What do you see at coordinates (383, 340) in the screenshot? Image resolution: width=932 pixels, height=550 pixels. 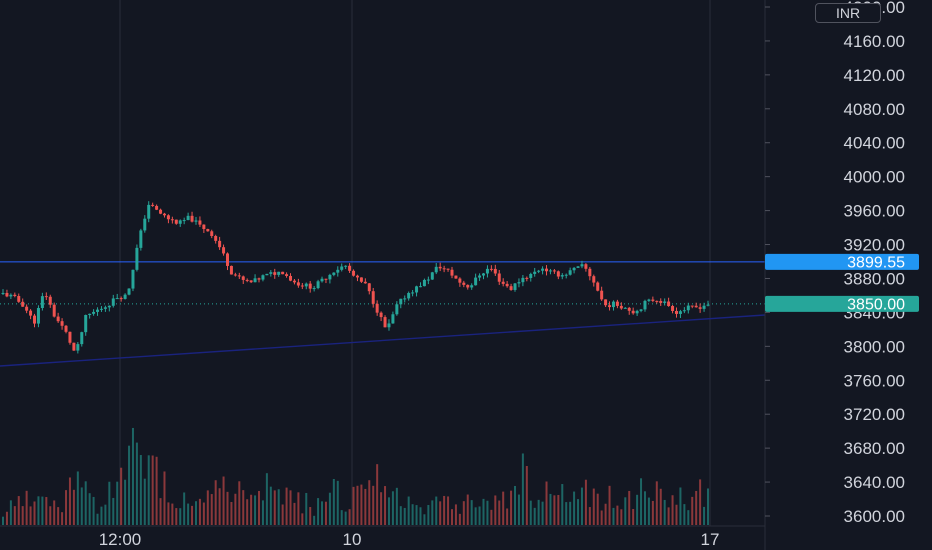 I see `trend-line` at bounding box center [383, 340].